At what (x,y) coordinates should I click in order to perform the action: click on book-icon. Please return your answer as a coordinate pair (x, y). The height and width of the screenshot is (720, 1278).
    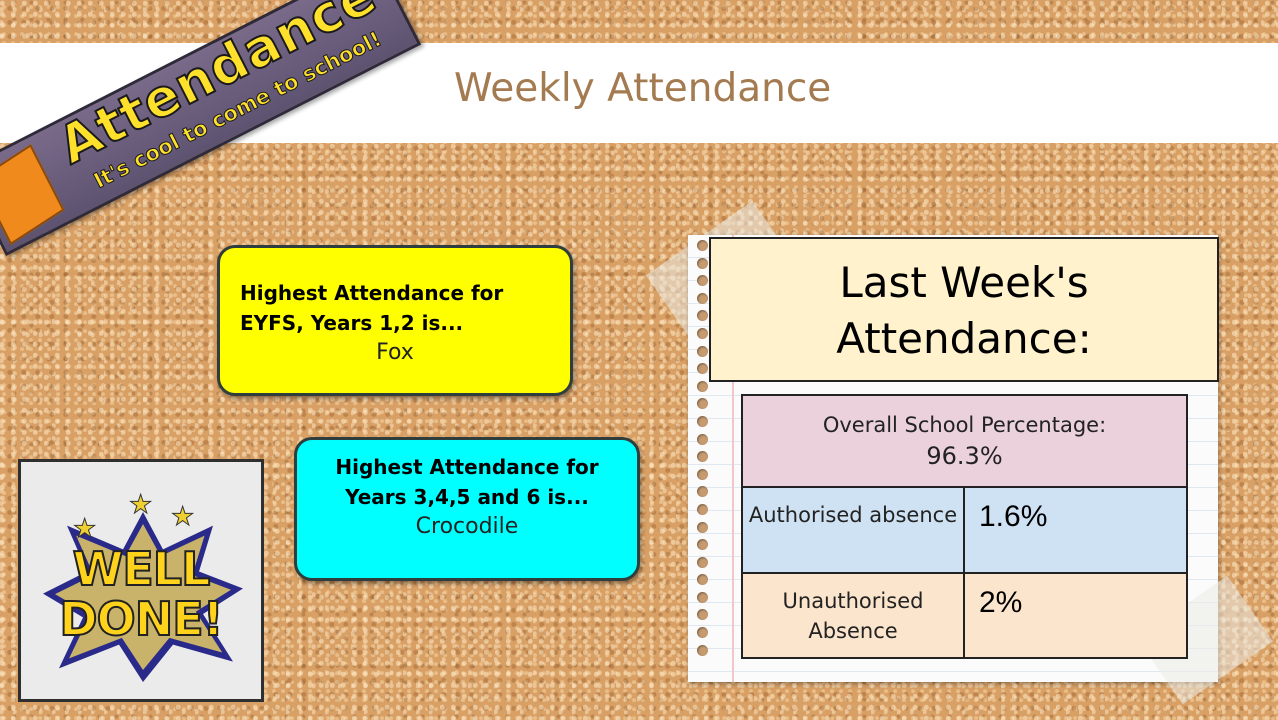
    Looking at the image, I should click on (32, 195).